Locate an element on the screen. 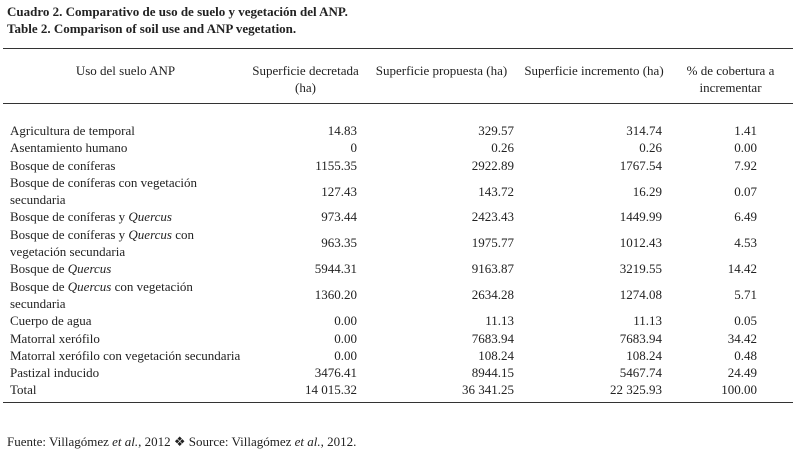 The image size is (801, 458). table-row: Asentamiento humano 0 0.26 0.26 0.00 is located at coordinates (398, 147).